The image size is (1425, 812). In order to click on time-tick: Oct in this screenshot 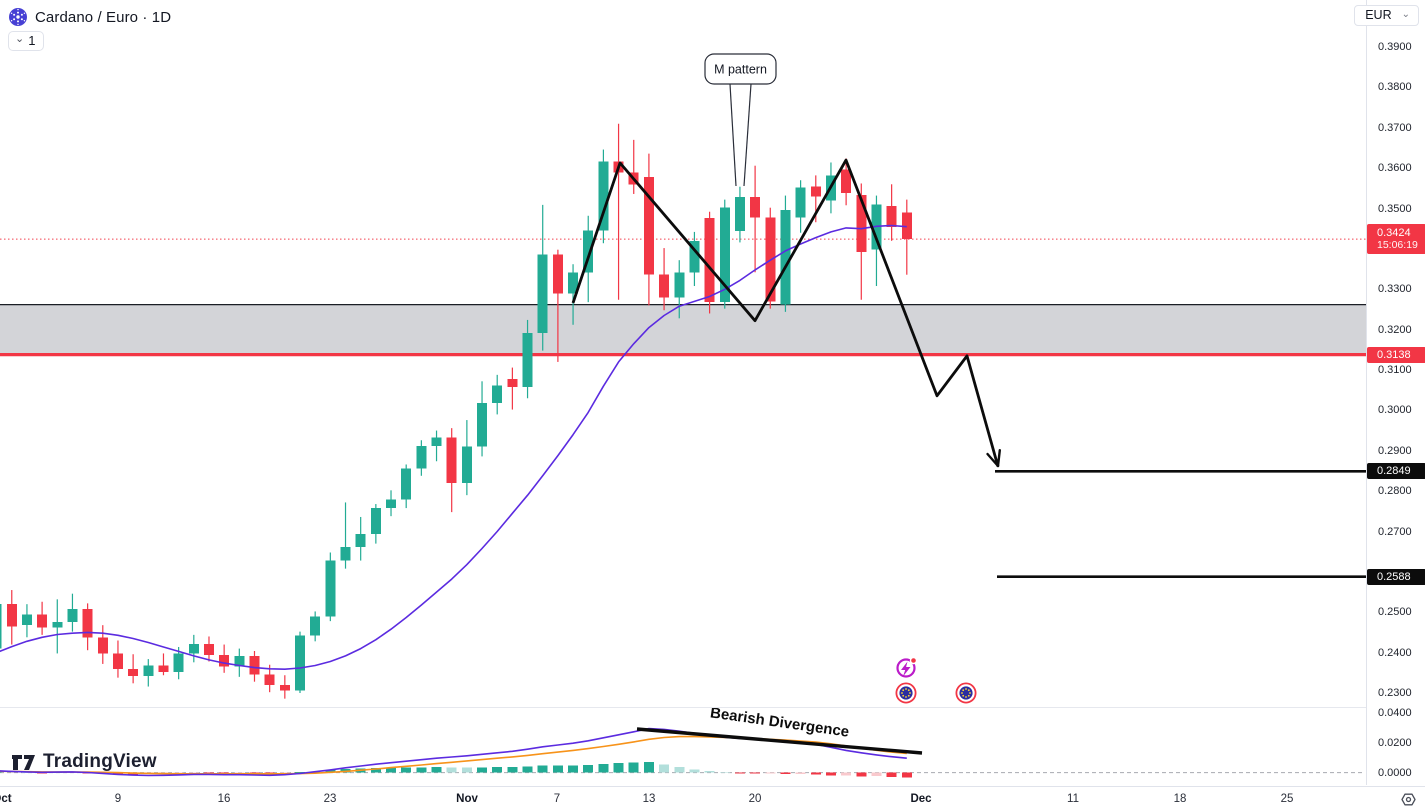, I will do `click(6, 799)`.